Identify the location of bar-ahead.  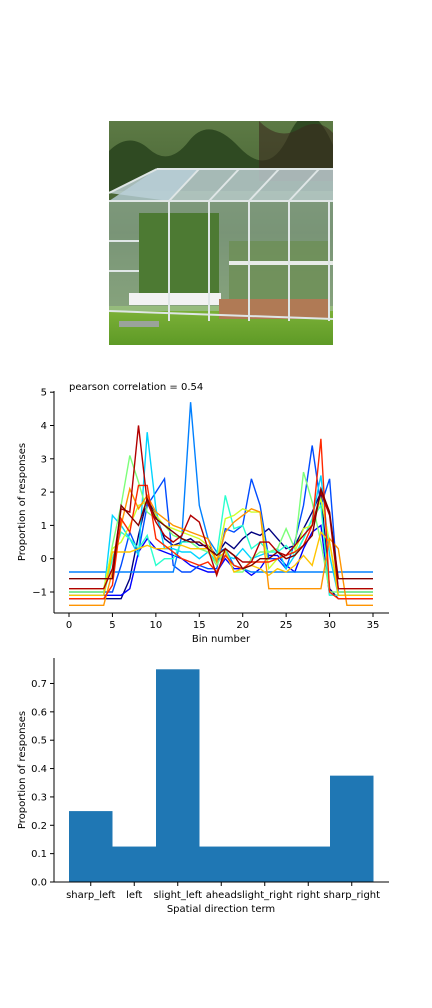
(221, 864).